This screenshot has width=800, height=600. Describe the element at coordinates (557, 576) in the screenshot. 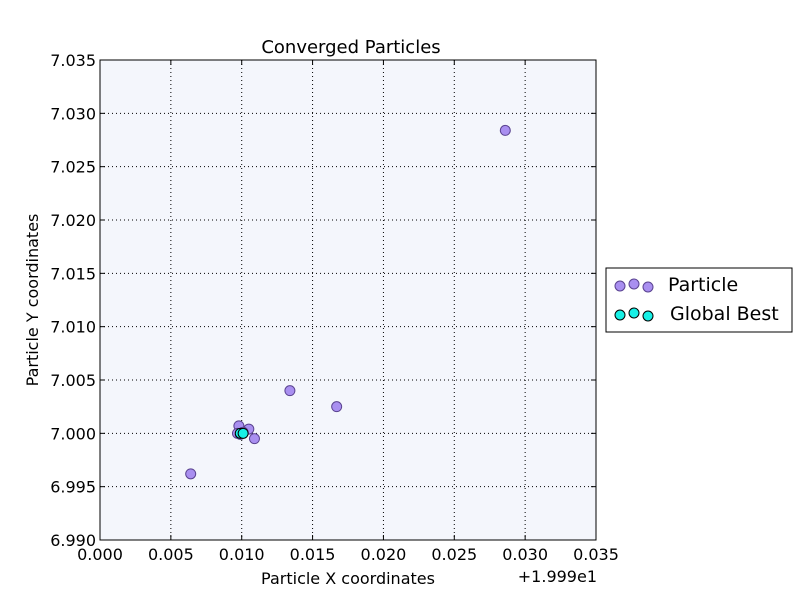

I see `x-axis-offset: +1.999e1` at that location.